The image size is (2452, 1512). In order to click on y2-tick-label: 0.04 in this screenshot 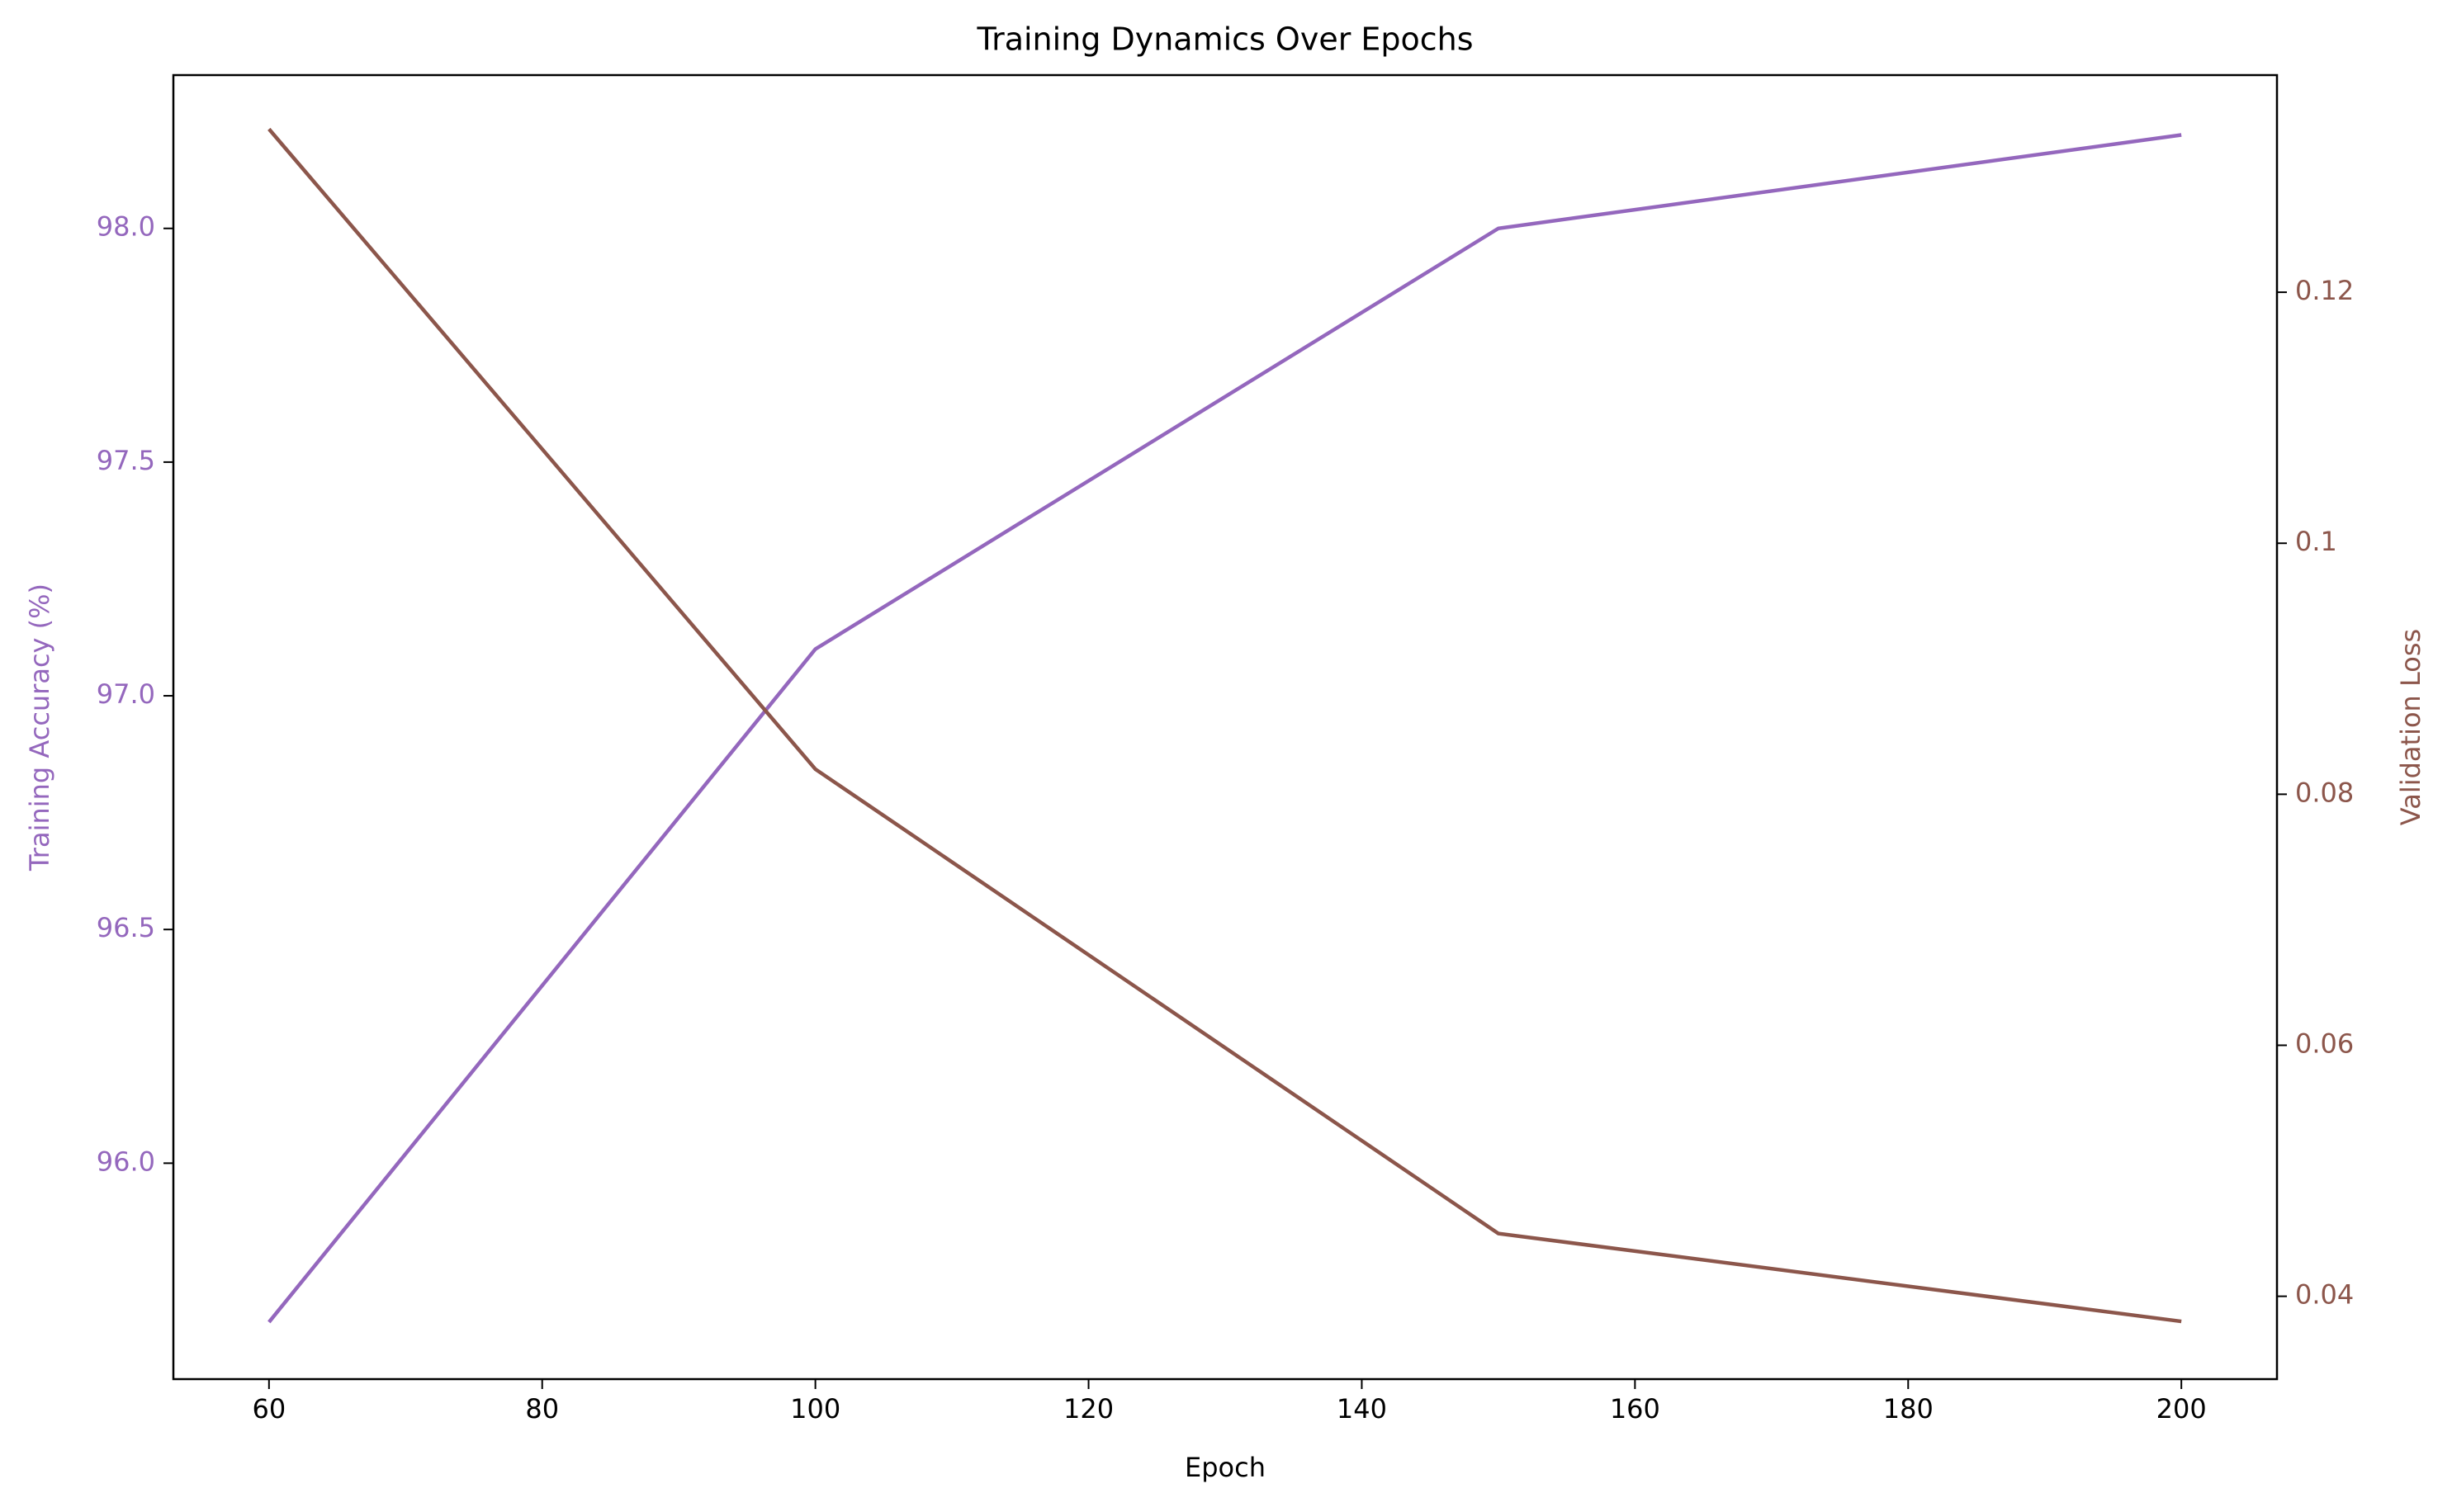, I will do `click(2324, 1295)`.